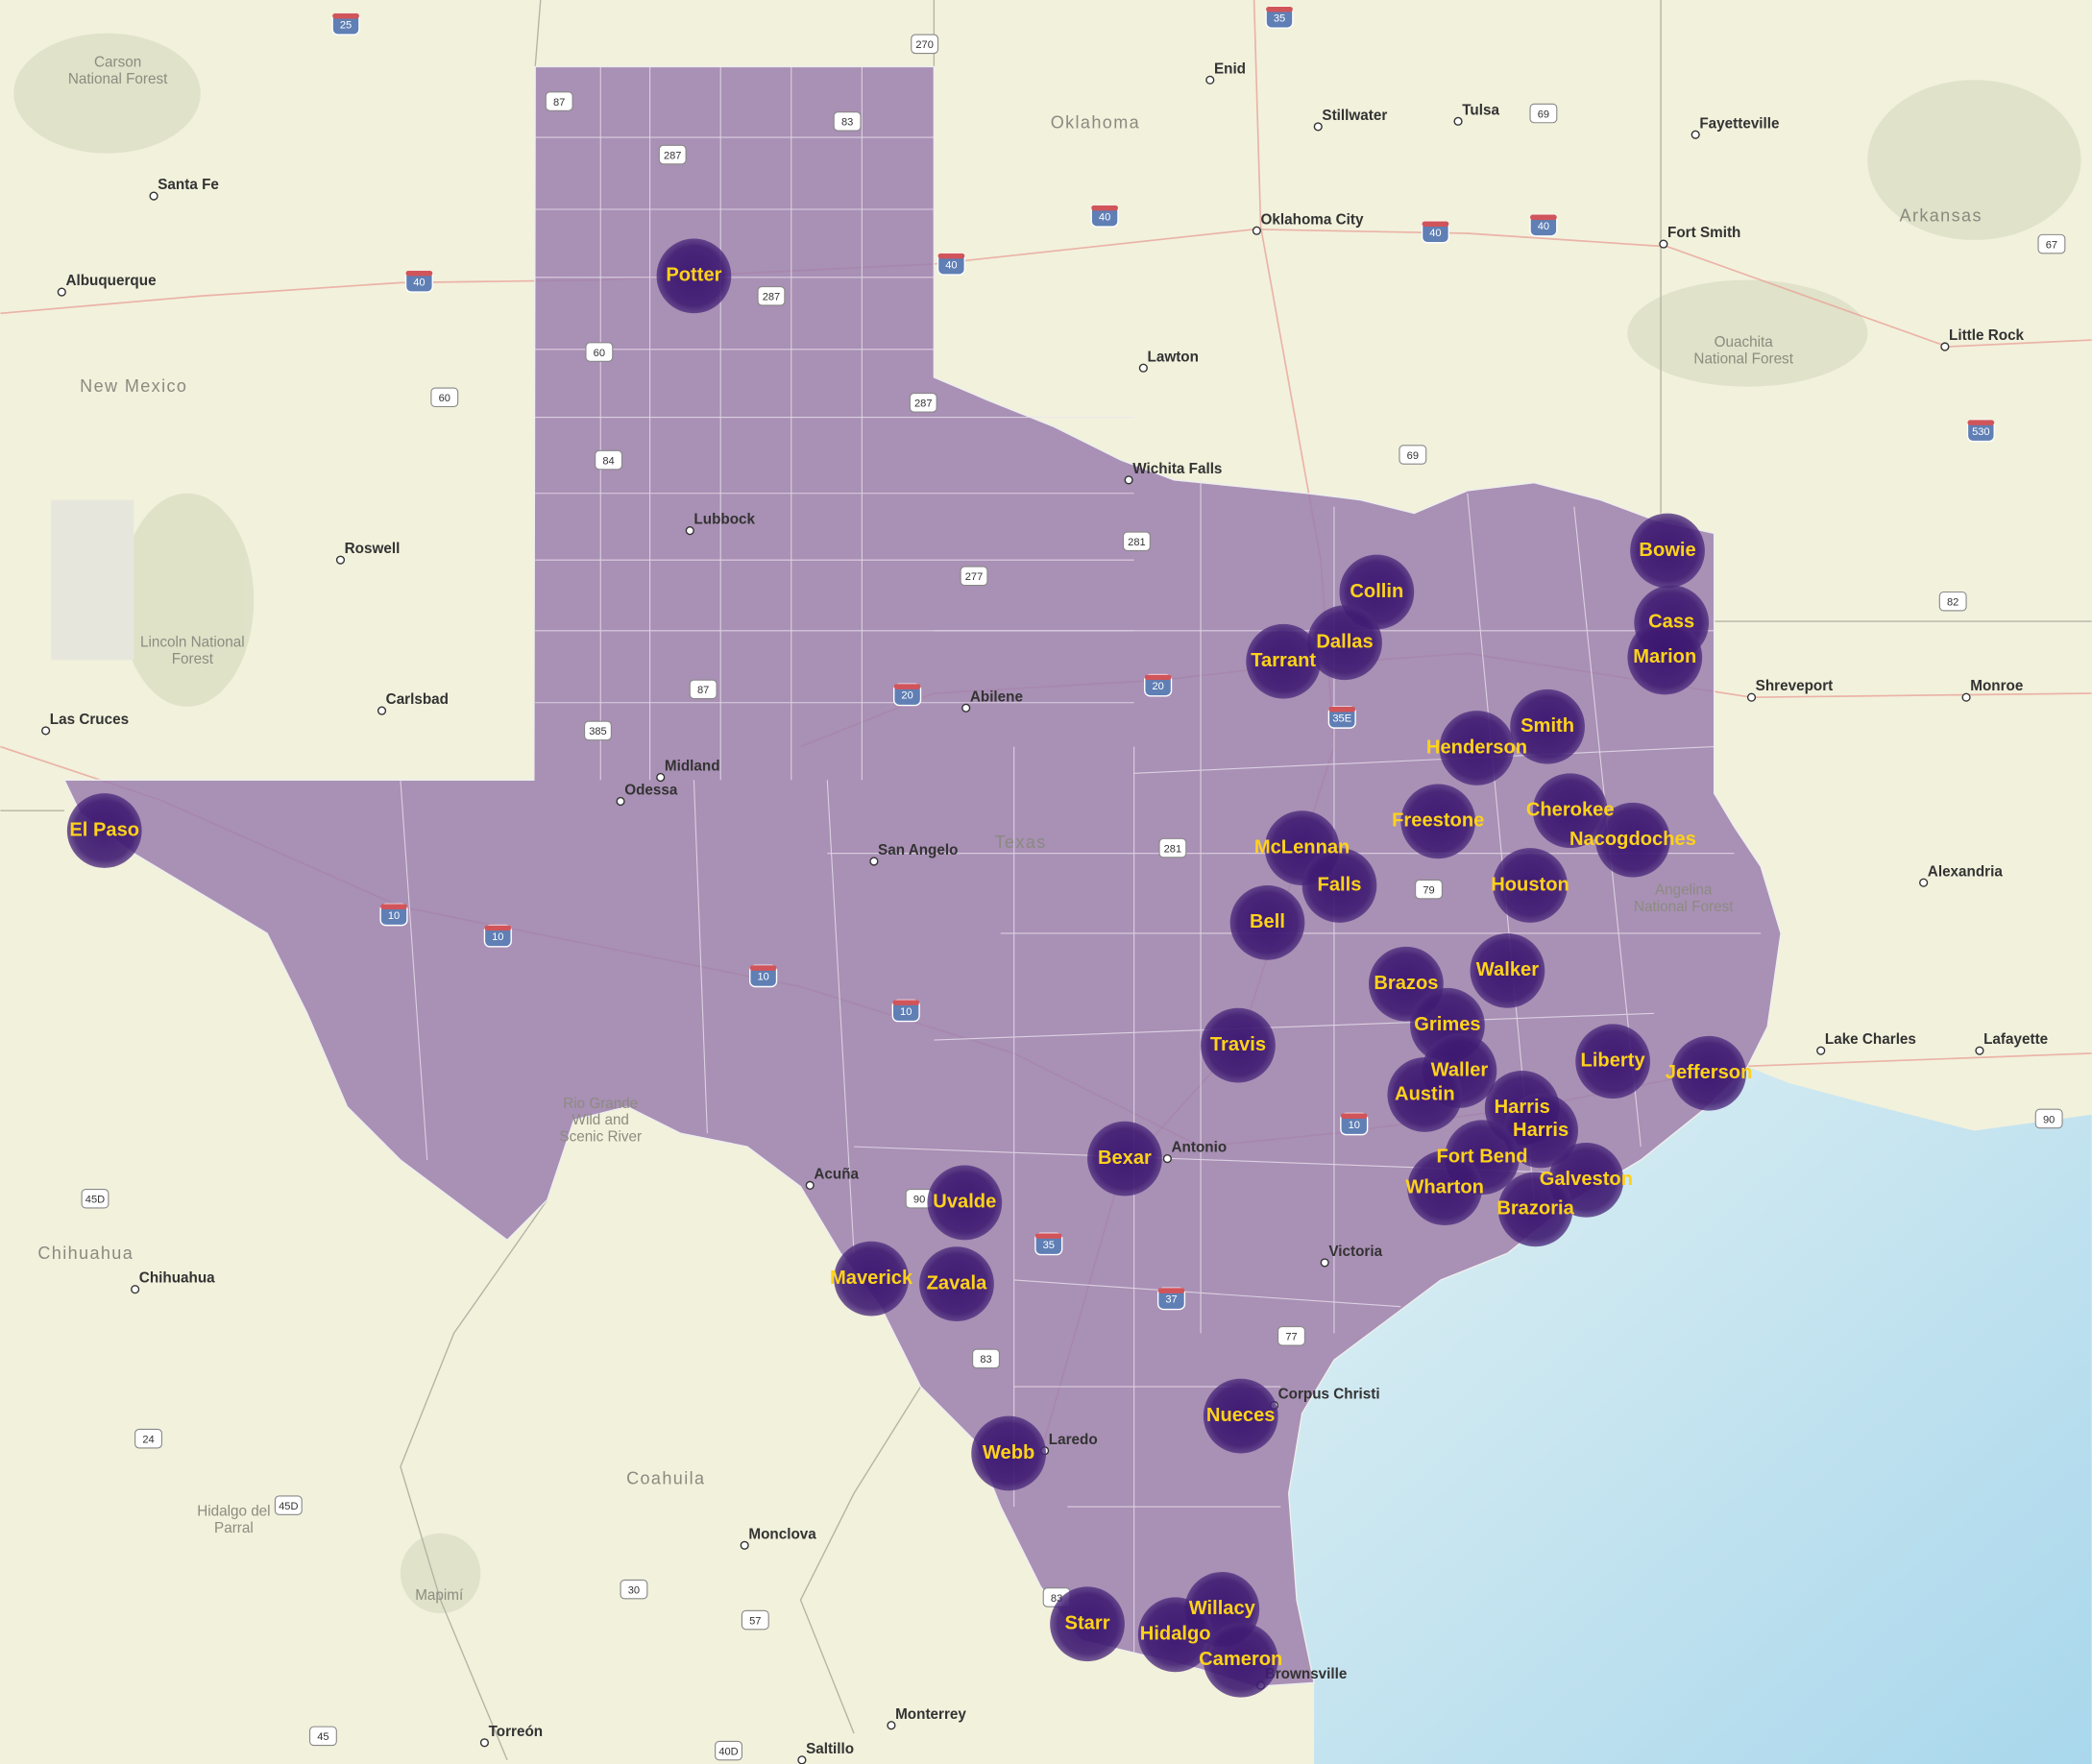 The height and width of the screenshot is (1764, 2092). Describe the element at coordinates (1096, 122) in the screenshot. I see `region-label: Oklahoma` at that location.